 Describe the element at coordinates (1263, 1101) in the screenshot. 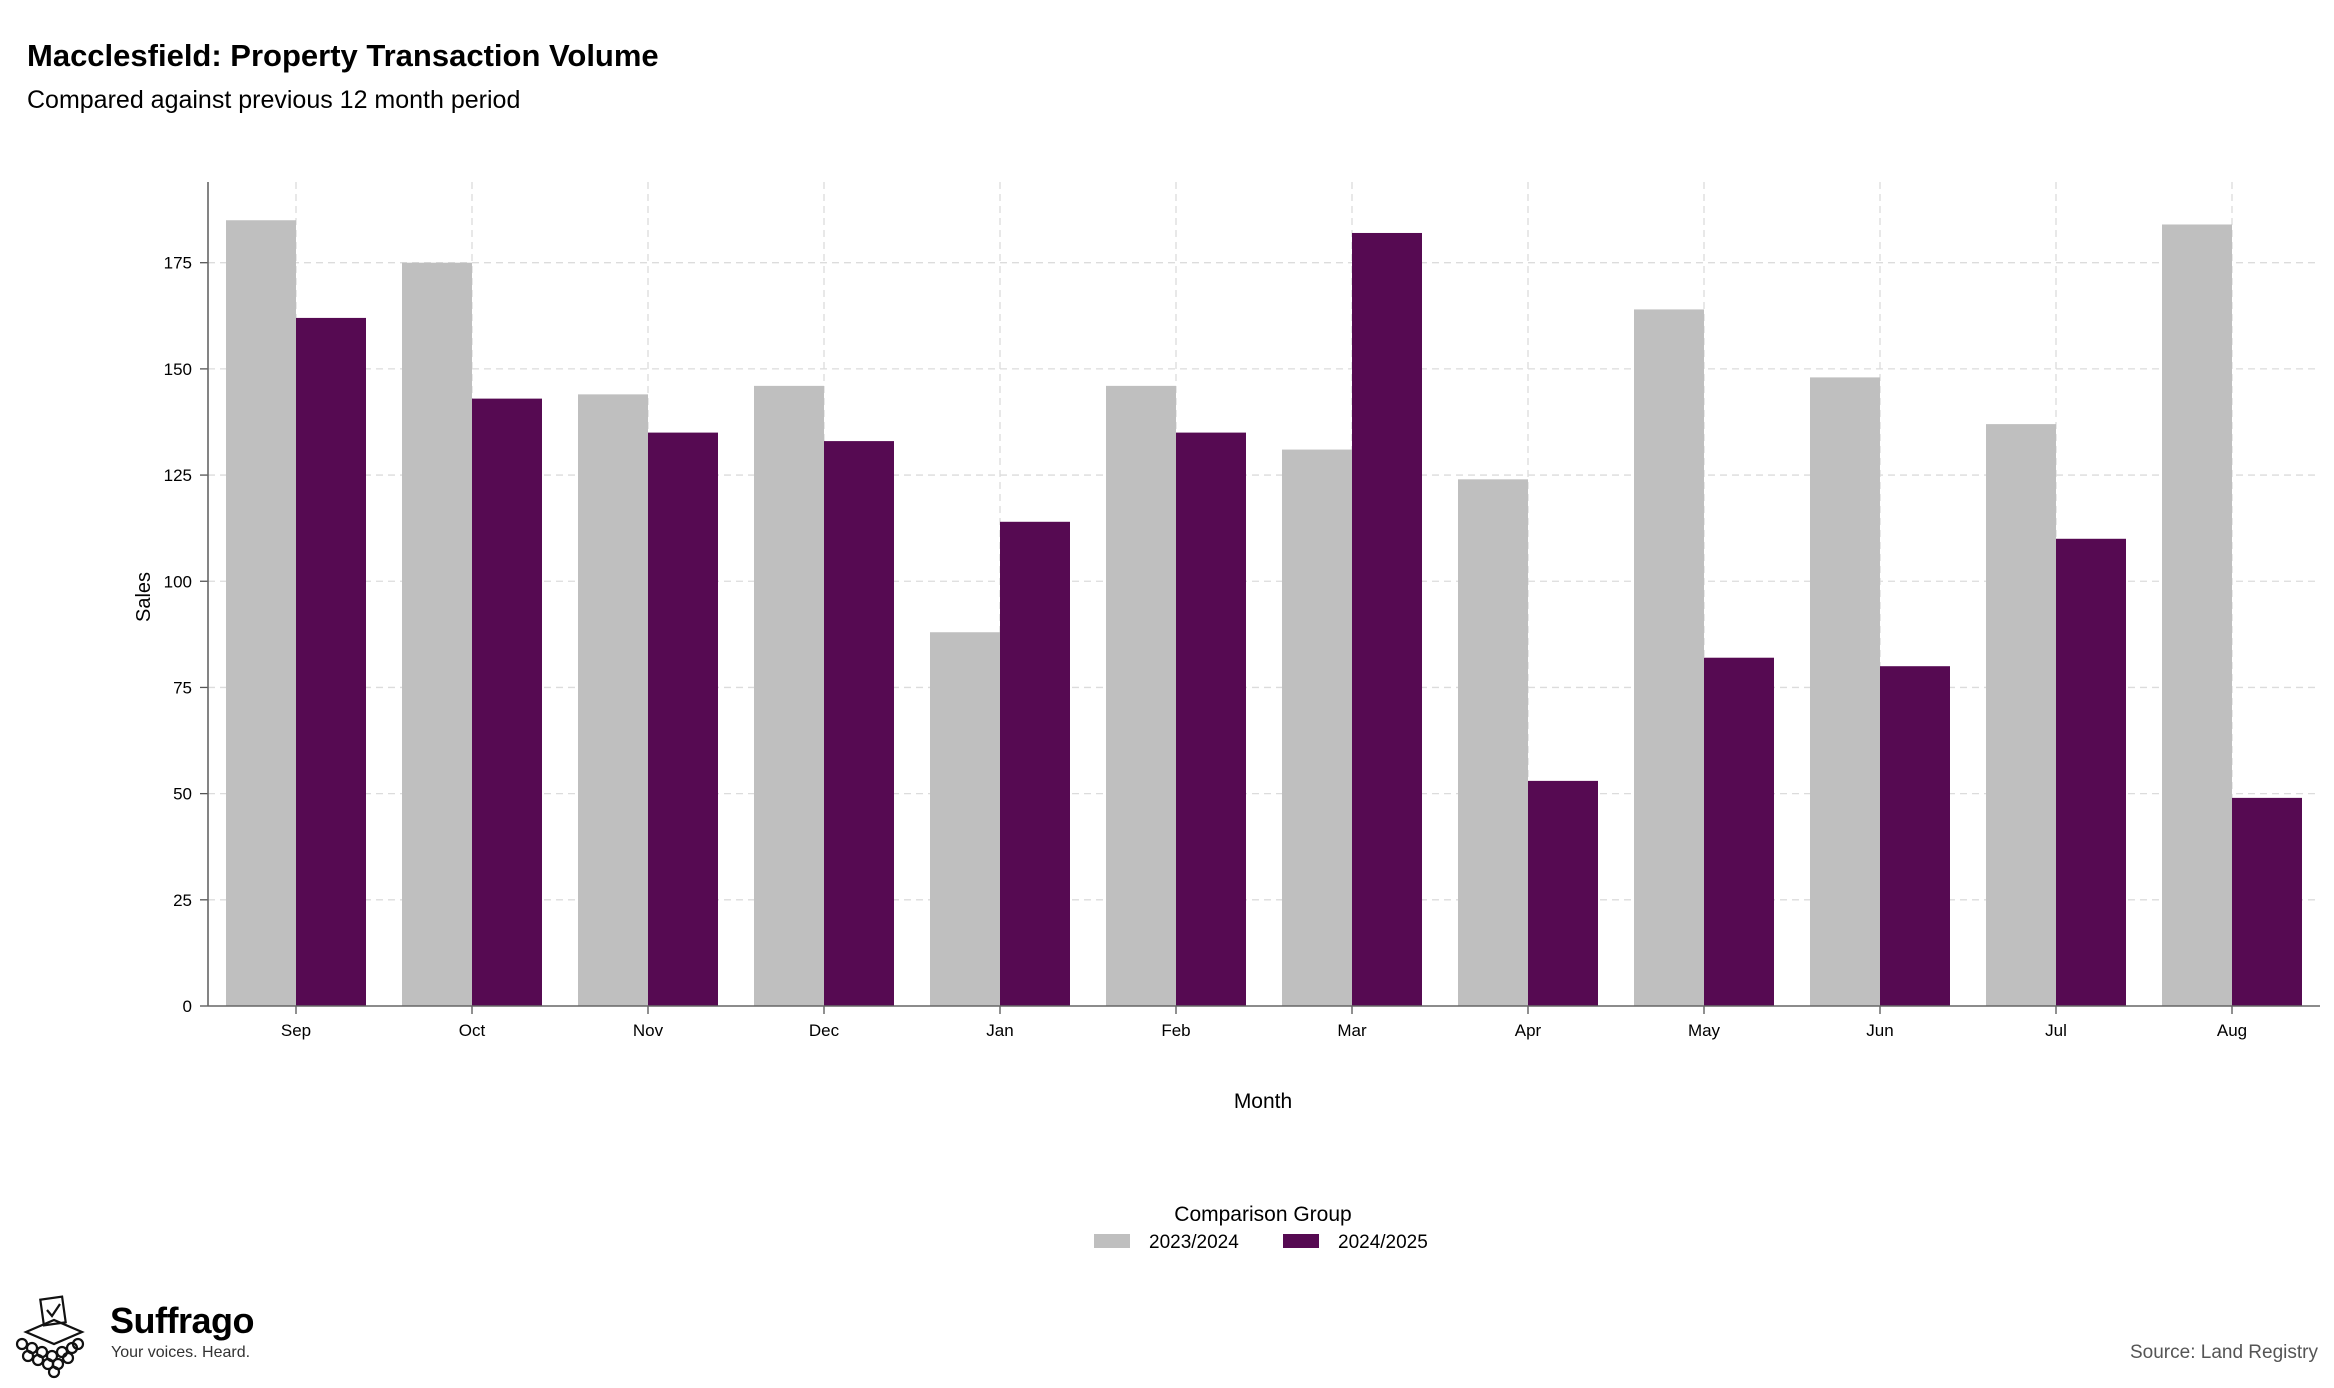

I see `x-axis-label: Month` at that location.